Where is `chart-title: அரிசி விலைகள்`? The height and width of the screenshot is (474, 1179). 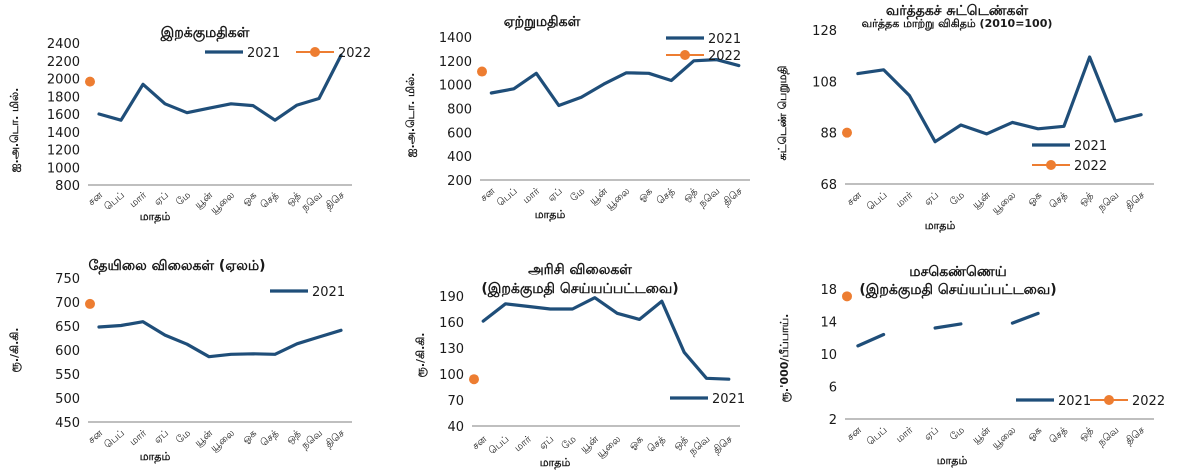 chart-title: அரிசி விலைகள் is located at coordinates (580, 270).